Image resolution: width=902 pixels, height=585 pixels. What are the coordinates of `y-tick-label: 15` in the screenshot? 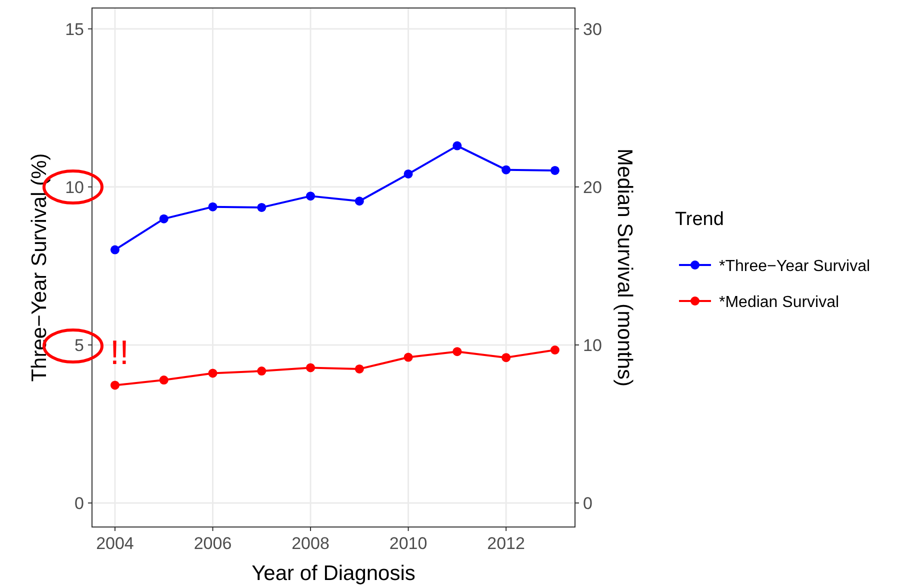 It's located at (74, 29).